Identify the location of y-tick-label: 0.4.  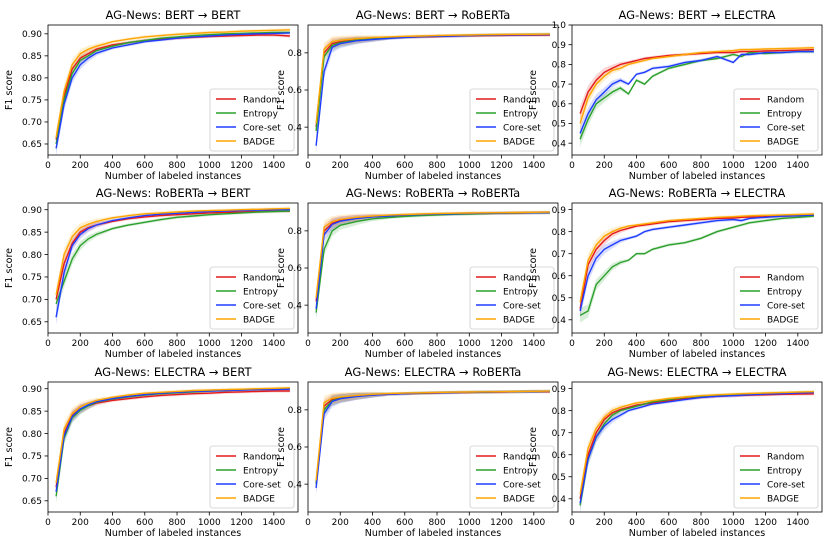
(559, 500).